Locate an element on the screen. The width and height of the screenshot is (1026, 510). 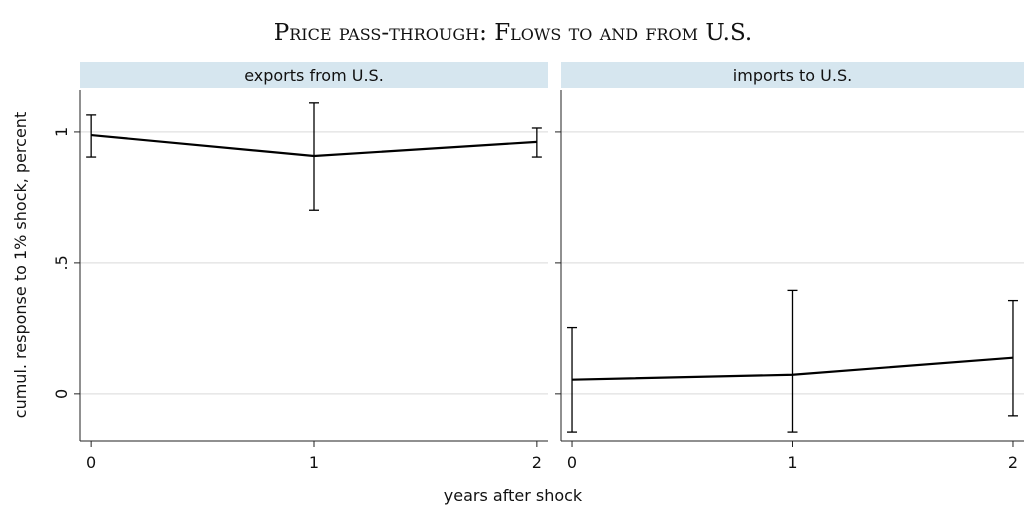
y-tick-label: 0 is located at coordinates (61, 394).